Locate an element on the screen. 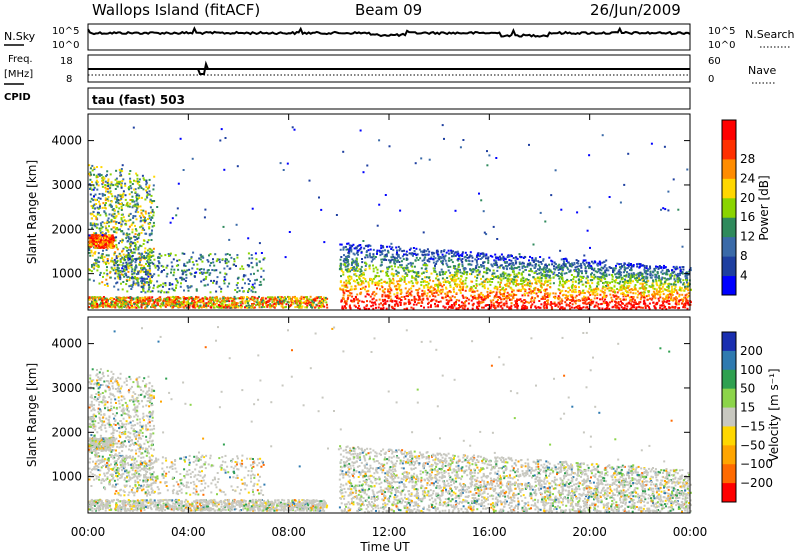  x-tick-label: 16:00 is located at coordinates (489, 532).